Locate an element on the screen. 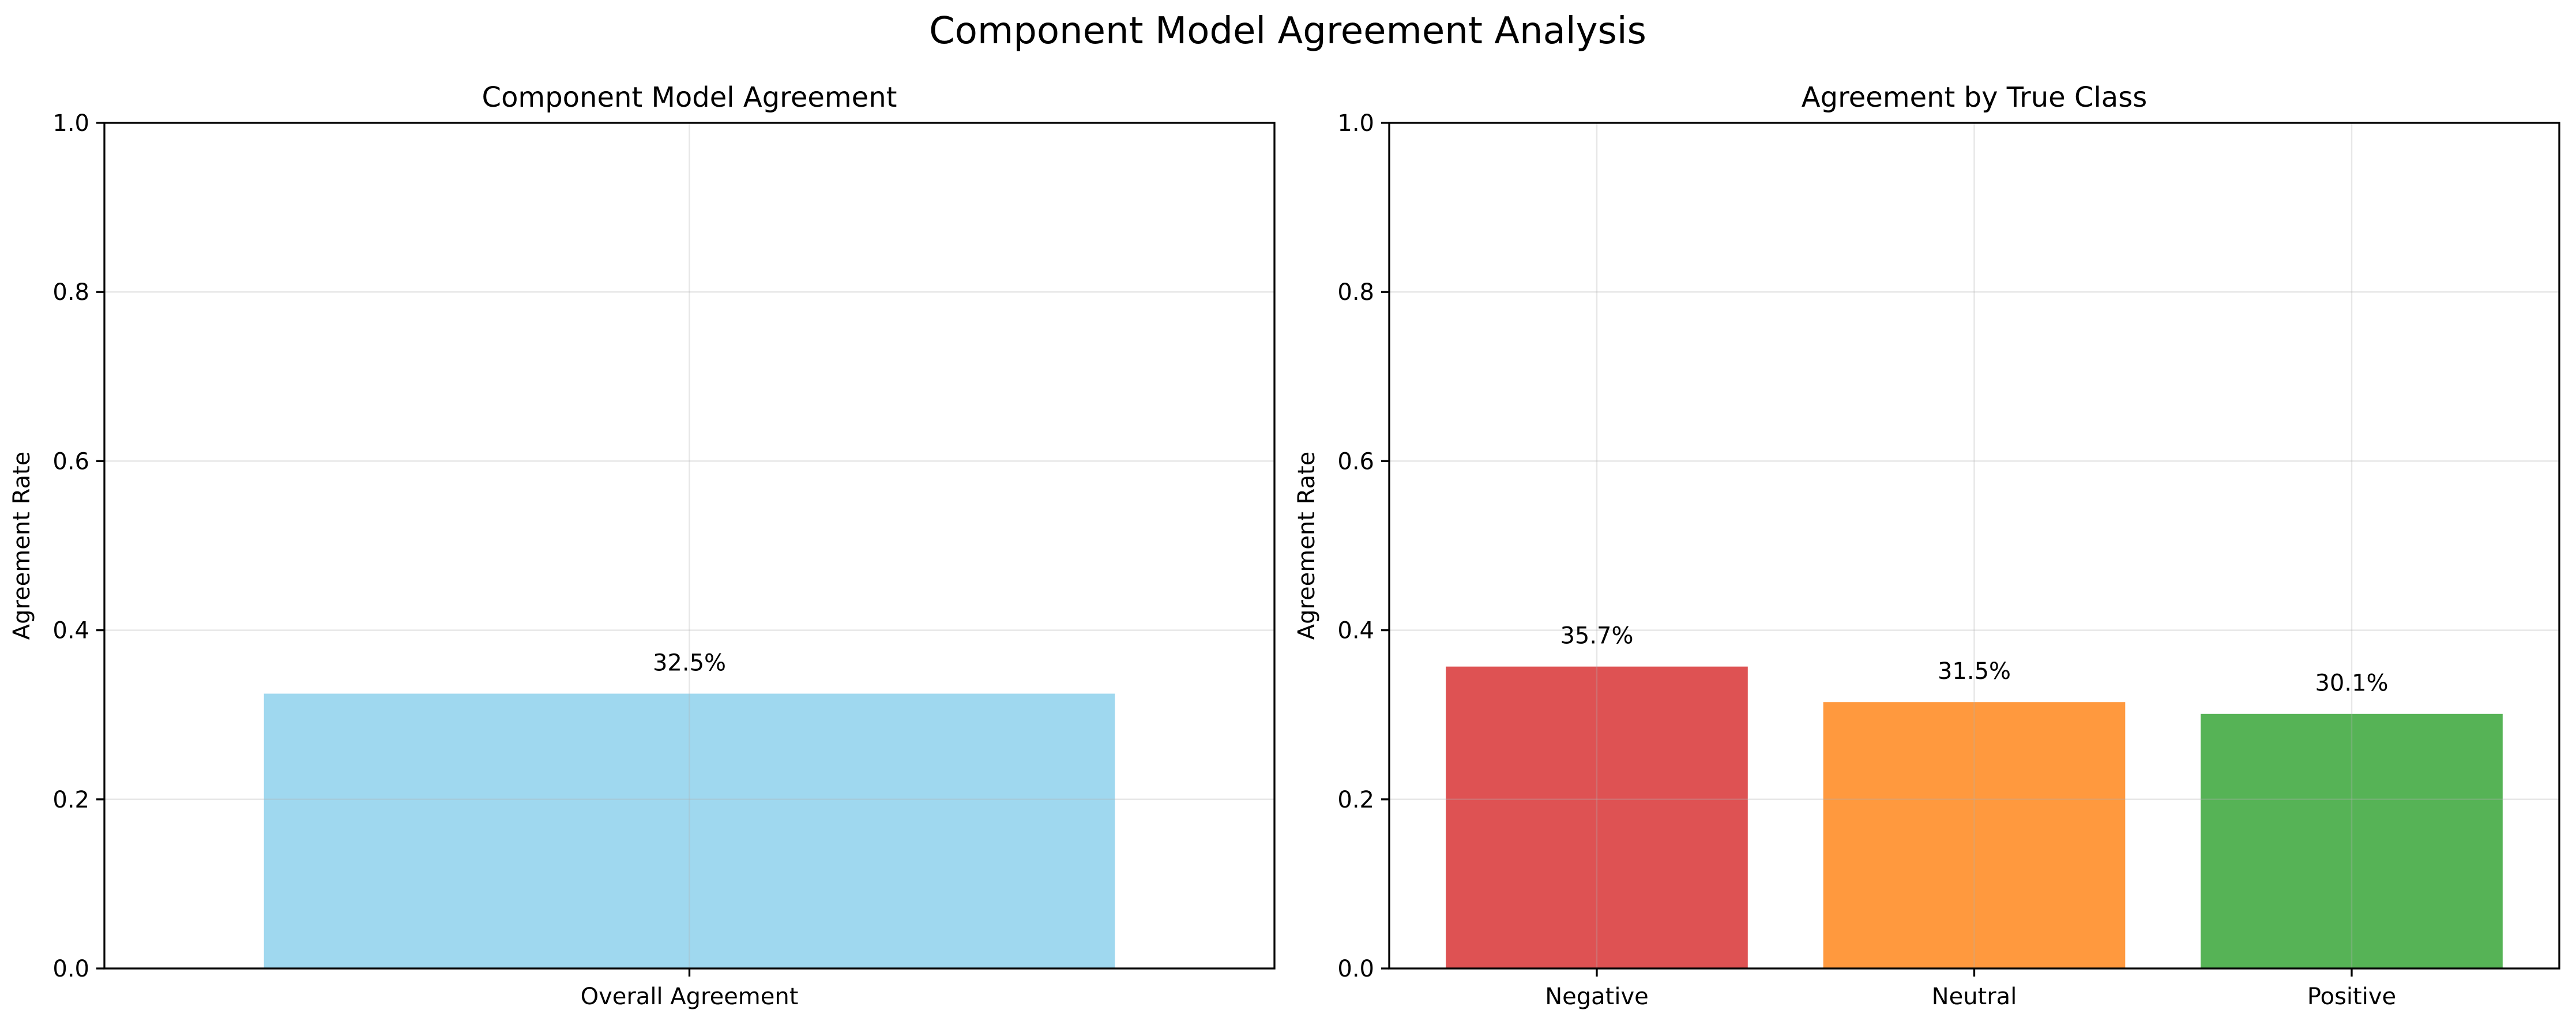 This screenshot has width=2576, height=1025. data-label-positive: 30.1% is located at coordinates (2351, 683).